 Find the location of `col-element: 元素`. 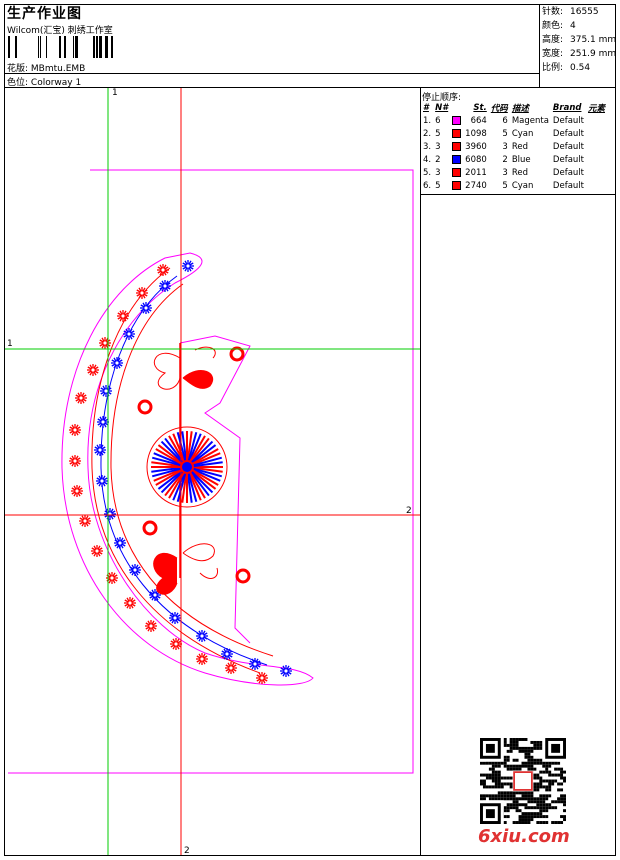

col-element: 元素 is located at coordinates (596, 108).